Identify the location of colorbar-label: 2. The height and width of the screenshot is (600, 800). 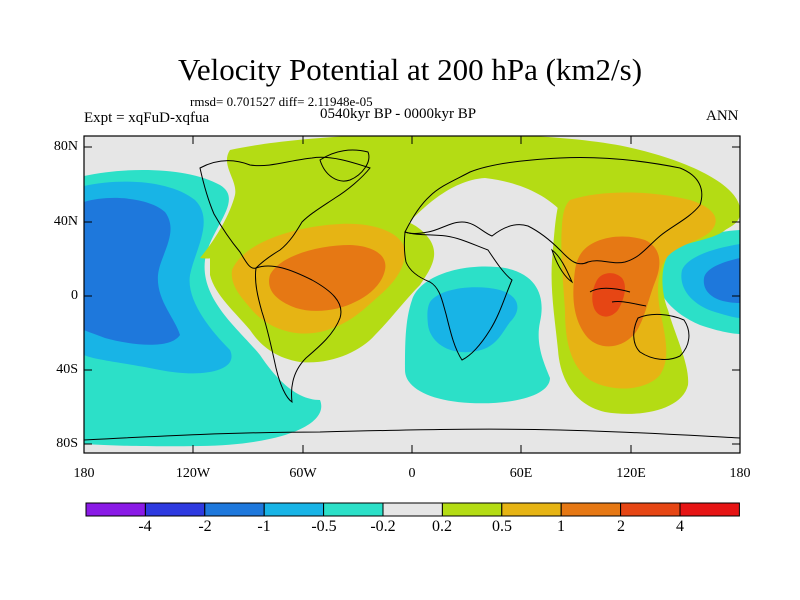
(621, 526).